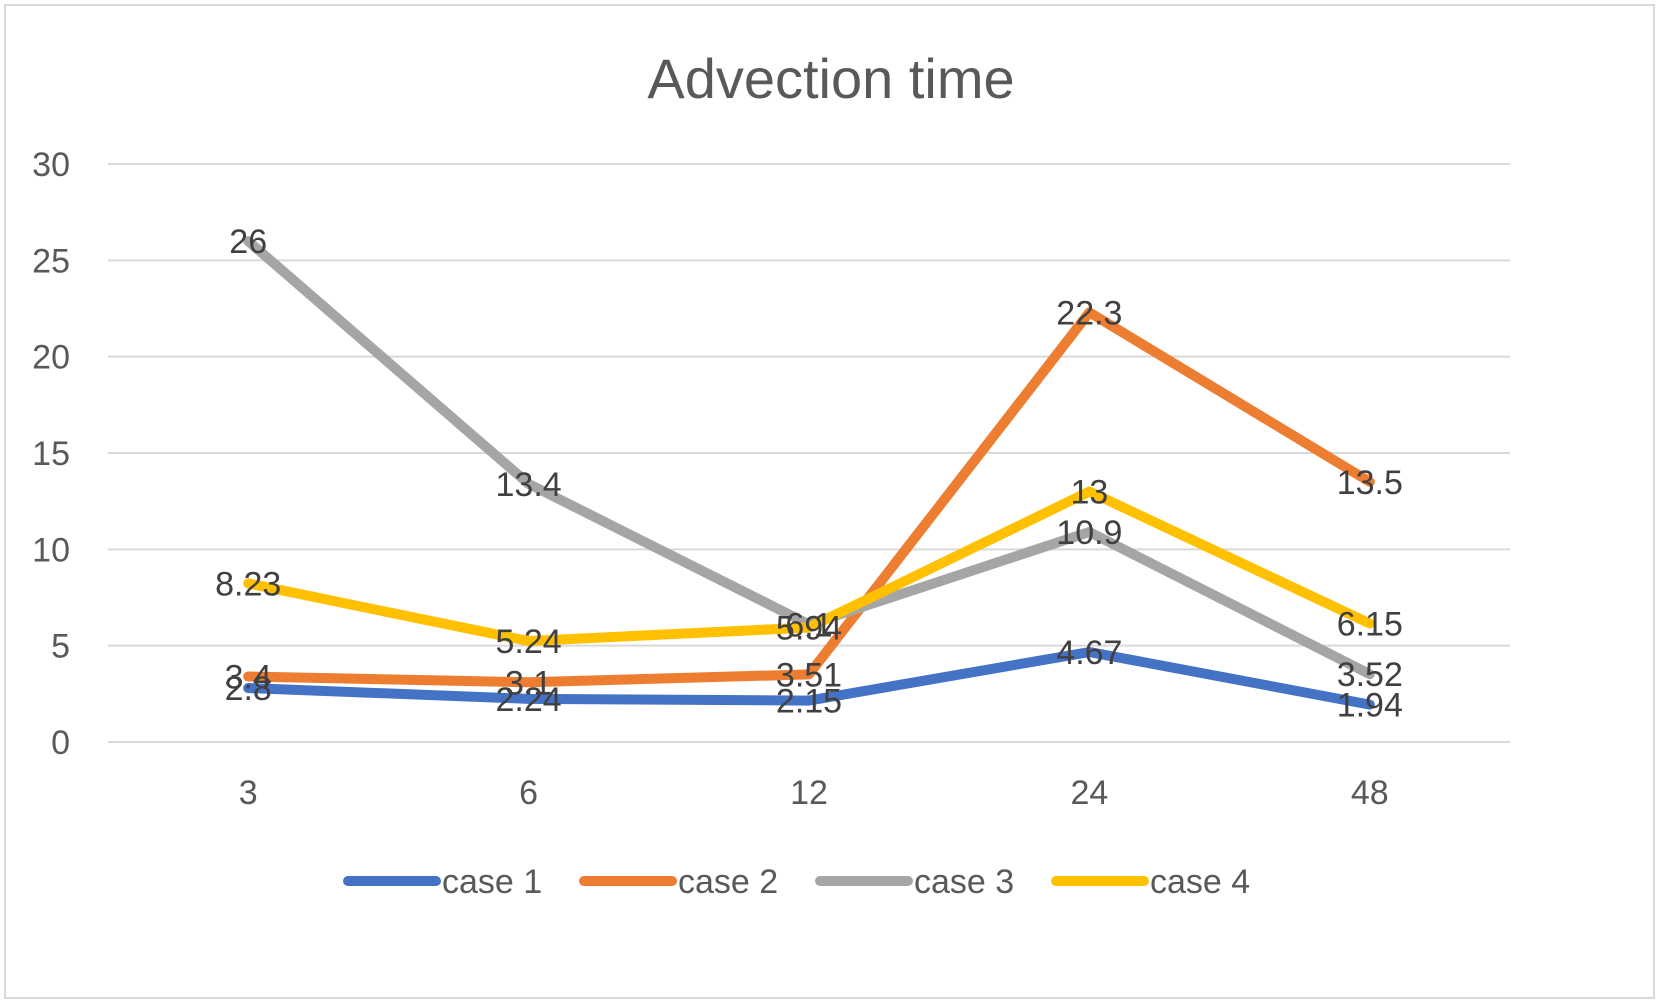  Describe the element at coordinates (1370, 483) in the screenshot. I see `data-label: 13.5` at that location.